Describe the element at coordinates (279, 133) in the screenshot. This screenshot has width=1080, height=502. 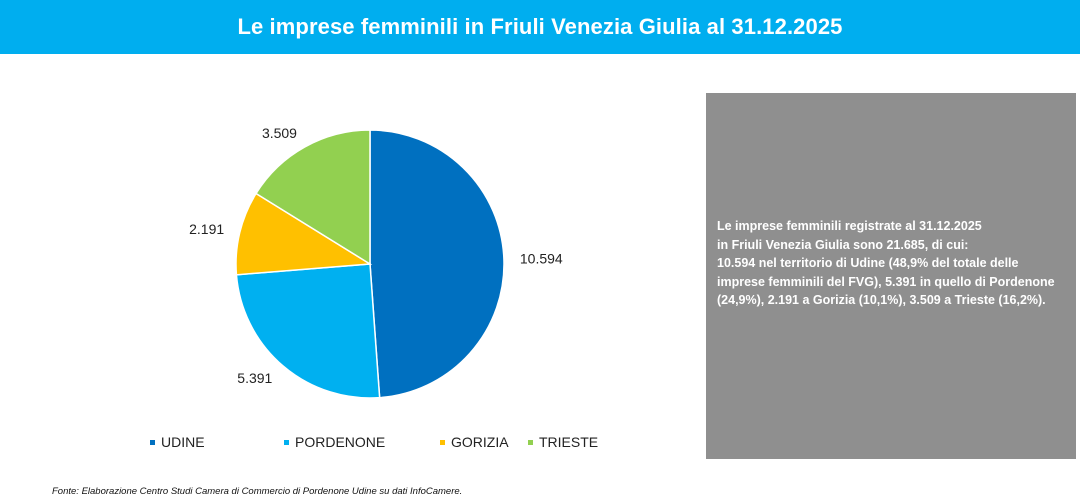
I see `data-label-trieste: 3.509` at that location.